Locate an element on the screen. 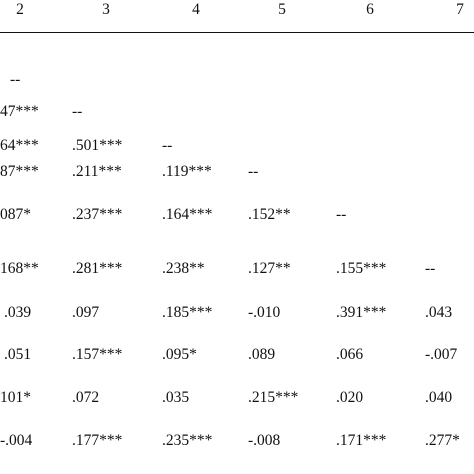 The image size is (474, 474). table-cell: .152** is located at coordinates (269, 214).